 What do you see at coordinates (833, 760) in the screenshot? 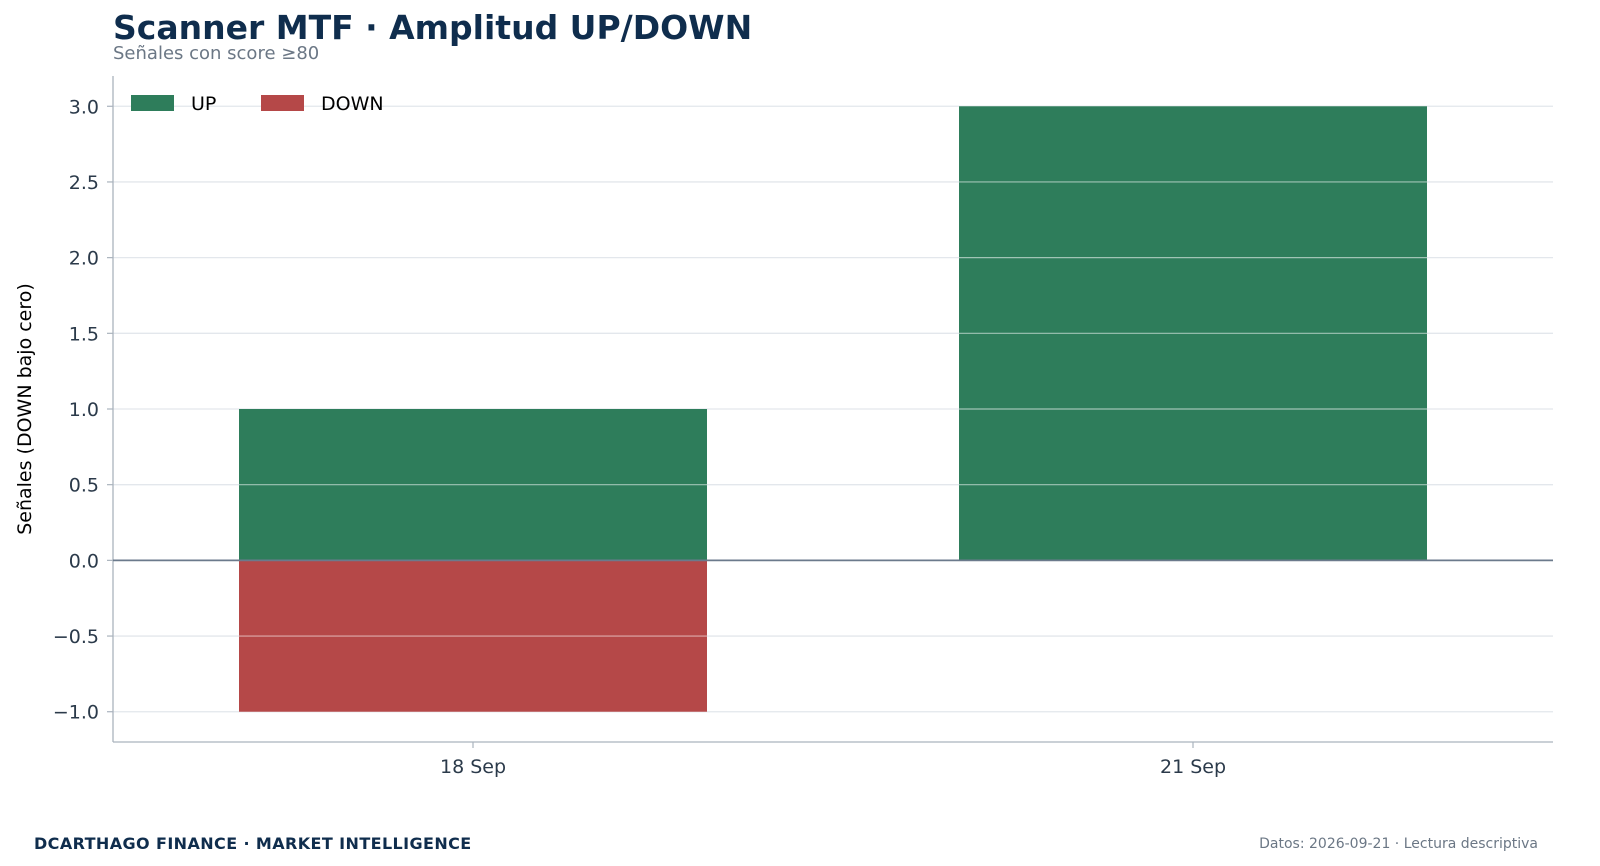
I see `x-axis-ticks: 18 Sep 21 Sep` at bounding box center [833, 760].